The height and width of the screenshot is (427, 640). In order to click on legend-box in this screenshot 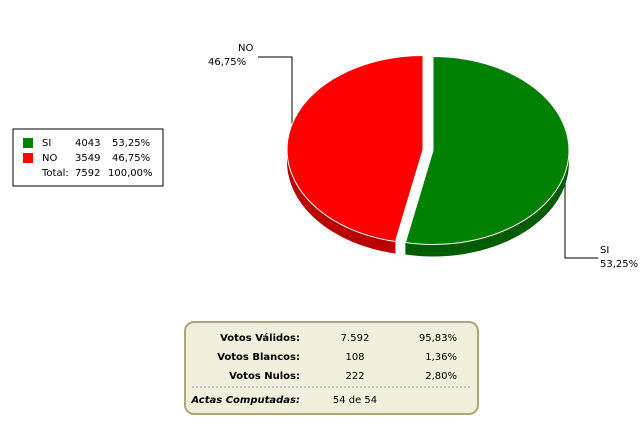, I will do `click(88, 157)`.